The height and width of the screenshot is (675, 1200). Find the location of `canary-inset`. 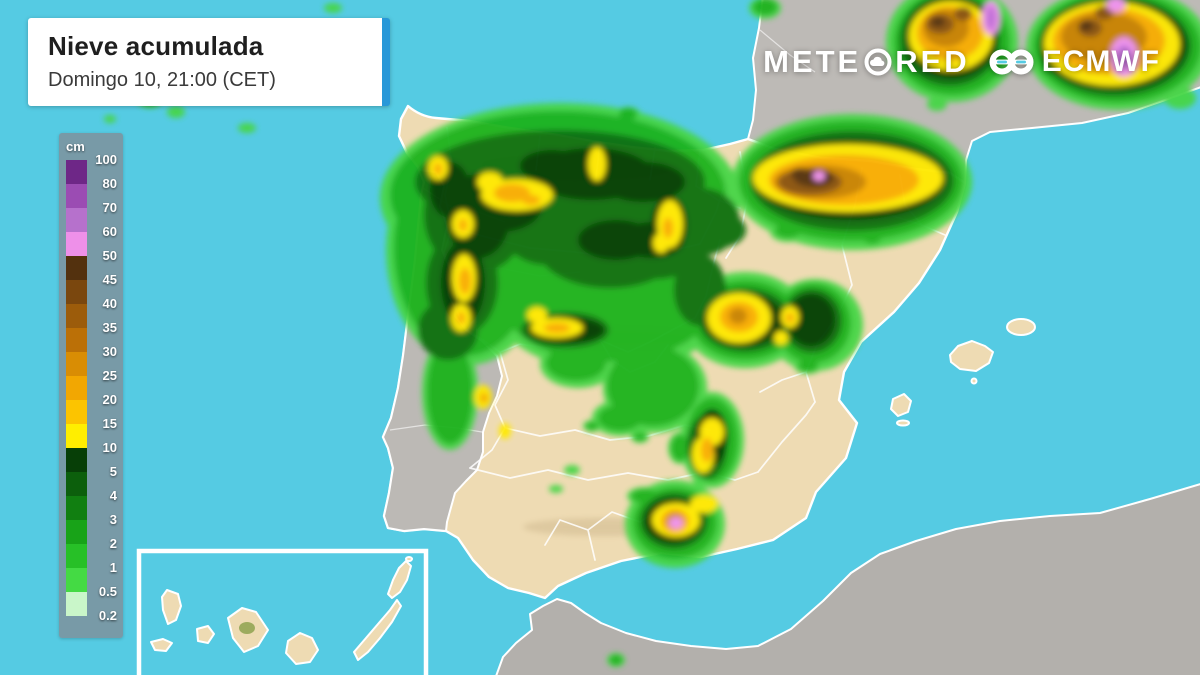

canary-inset is located at coordinates (282, 611).